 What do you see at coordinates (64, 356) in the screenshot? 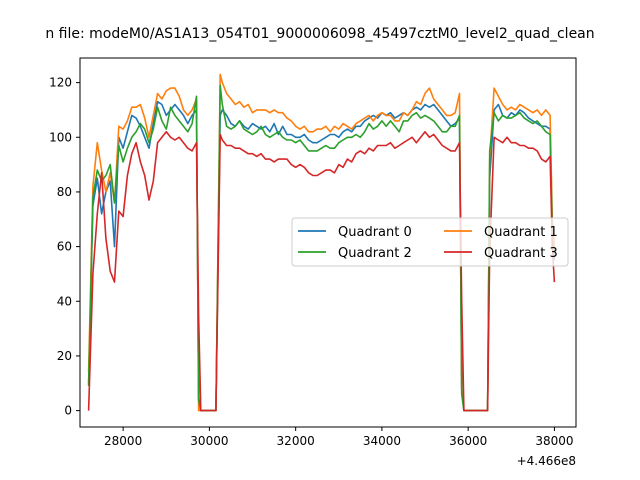
I see `y-tick-label: 20` at bounding box center [64, 356].